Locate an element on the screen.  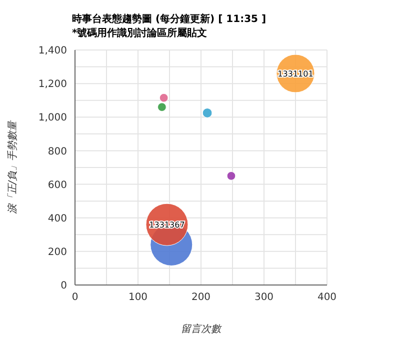
annotation: 1331101 is located at coordinates (296, 74).